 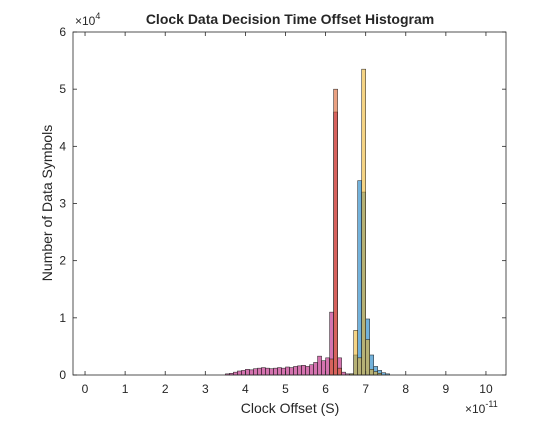 What do you see at coordinates (325, 389) in the screenshot?
I see `x-tick-label-6: 6` at bounding box center [325, 389].